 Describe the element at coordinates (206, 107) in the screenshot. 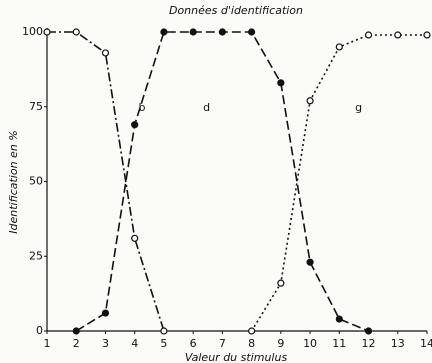

I see `series-label: d` at that location.